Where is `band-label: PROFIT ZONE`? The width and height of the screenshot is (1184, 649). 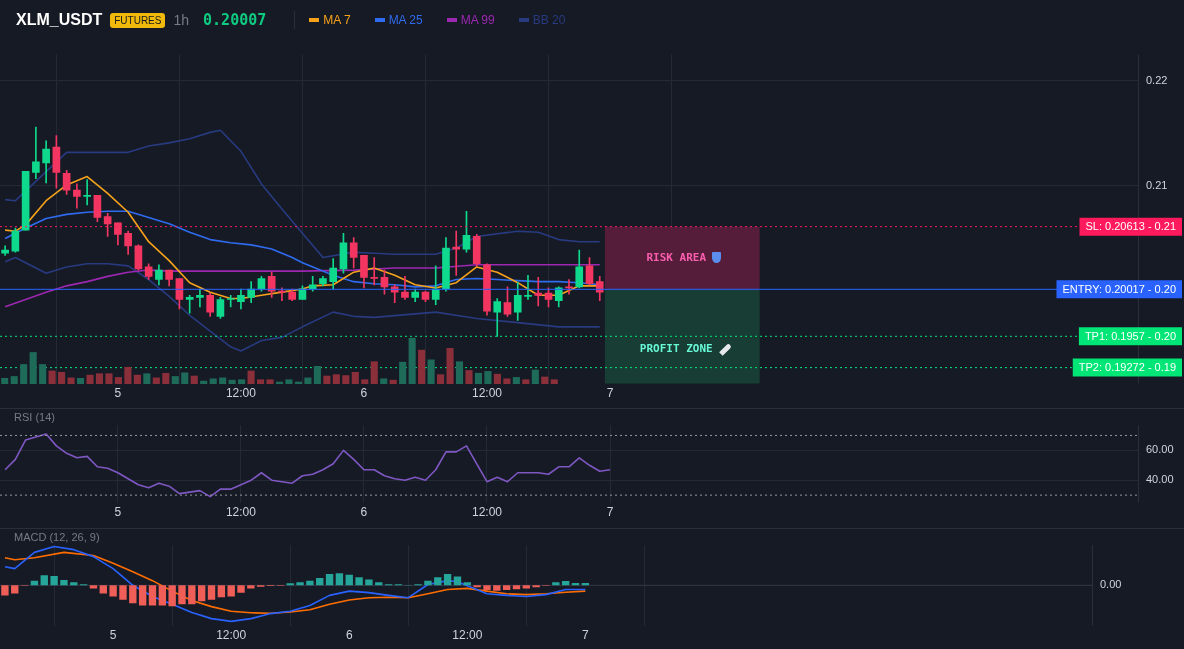
band-label: PROFIT ZONE is located at coordinates (676, 348).